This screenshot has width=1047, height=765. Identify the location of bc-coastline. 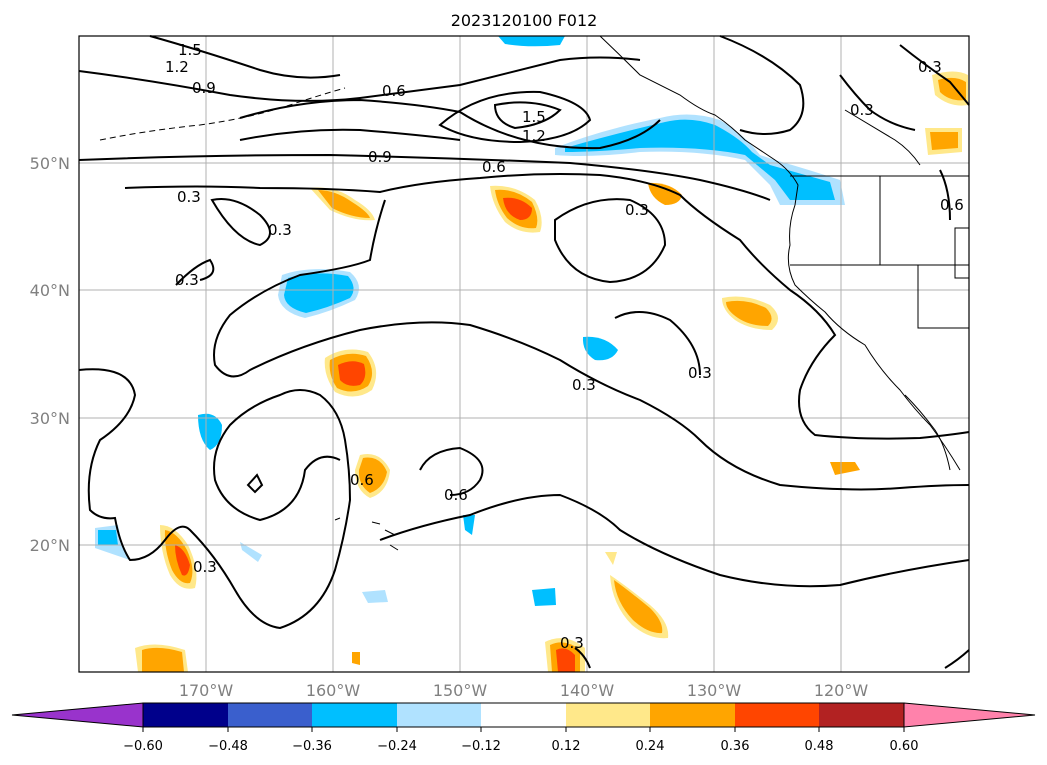
(882, 137).